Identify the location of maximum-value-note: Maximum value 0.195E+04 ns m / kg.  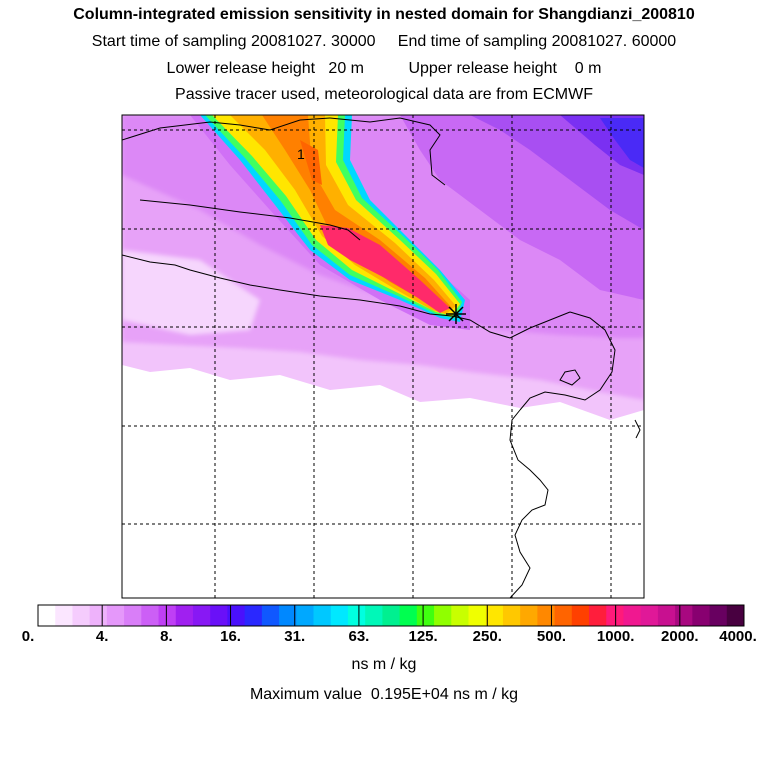
(384, 694).